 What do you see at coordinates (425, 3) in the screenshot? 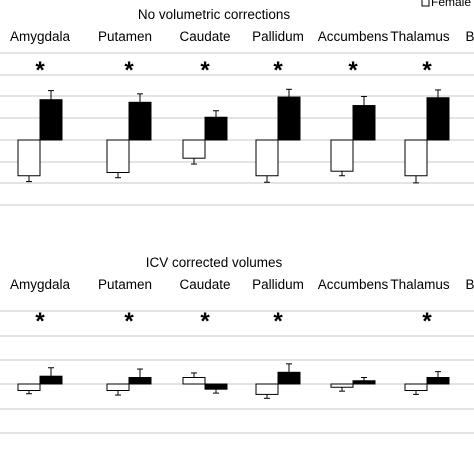
I see `legend-swatch-female` at bounding box center [425, 3].